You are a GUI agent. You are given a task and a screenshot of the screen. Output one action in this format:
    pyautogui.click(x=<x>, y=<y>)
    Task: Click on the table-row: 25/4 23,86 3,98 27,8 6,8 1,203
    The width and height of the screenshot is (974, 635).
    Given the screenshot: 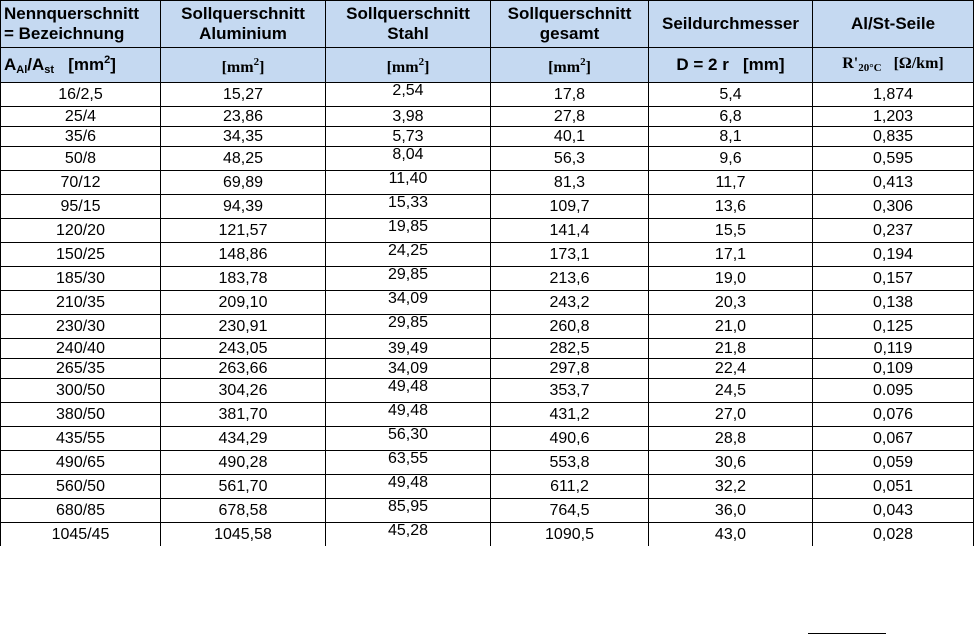 What is the action you would take?
    pyautogui.click(x=487, y=116)
    